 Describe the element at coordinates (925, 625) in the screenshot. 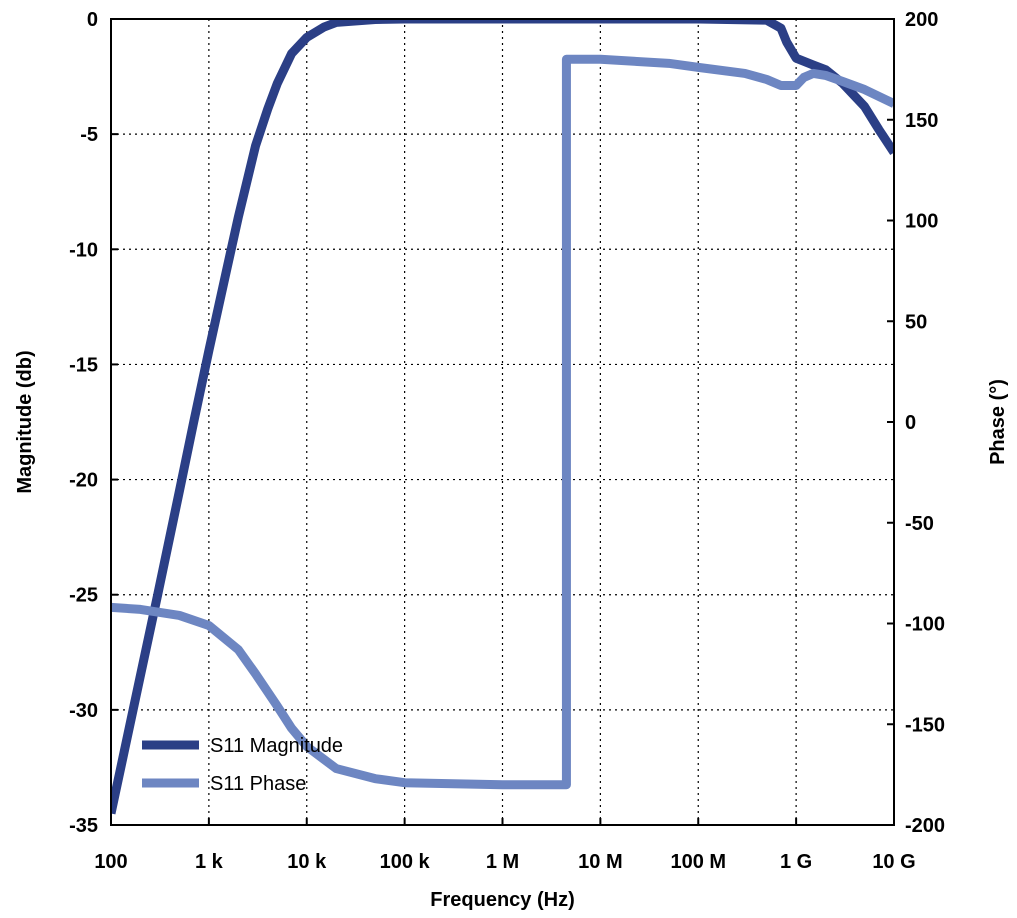

I see `y2-tick-label: -100` at that location.